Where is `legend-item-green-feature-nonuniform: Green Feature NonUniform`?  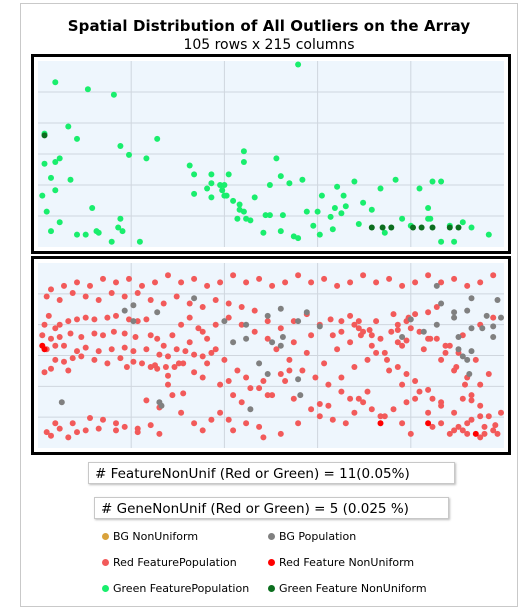
legend-item-green-feature-nonuniform: Green Feature NonUniform is located at coordinates (347, 588).